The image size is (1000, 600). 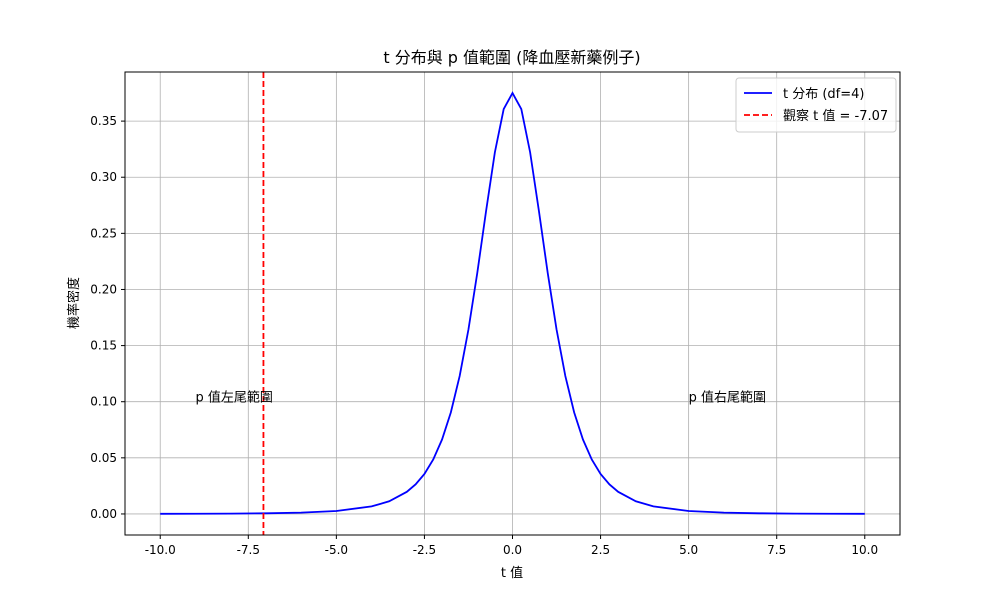 I want to click on x-tick-label: 5.0, so click(x=688, y=550).